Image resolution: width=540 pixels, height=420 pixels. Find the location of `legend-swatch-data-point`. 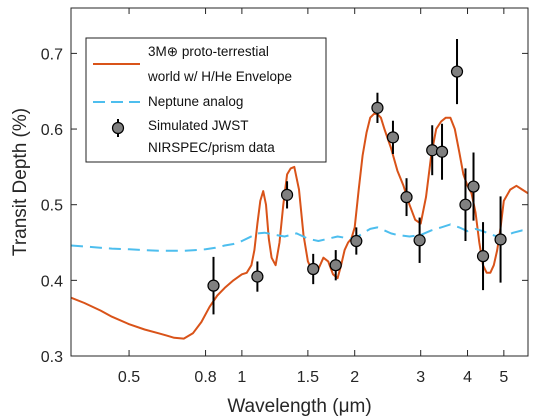

legend-swatch-data-point is located at coordinates (118, 128).